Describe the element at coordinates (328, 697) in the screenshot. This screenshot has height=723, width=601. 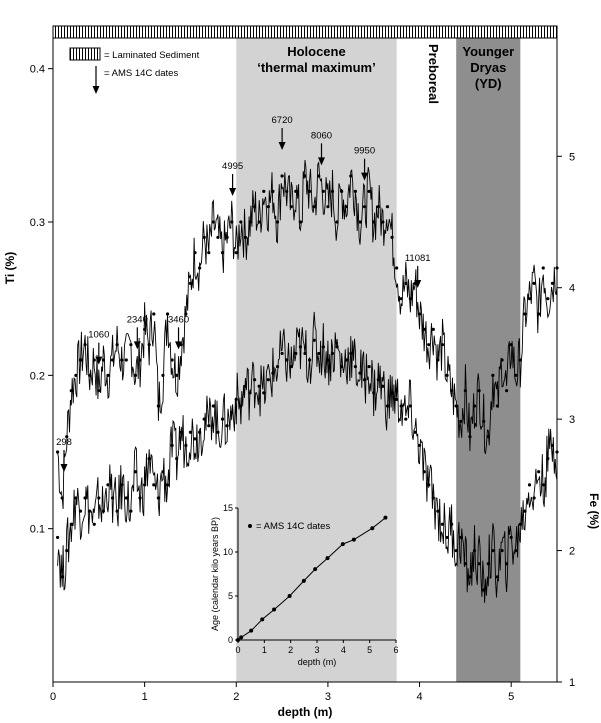
I see `x-tick-label: 3` at that location.